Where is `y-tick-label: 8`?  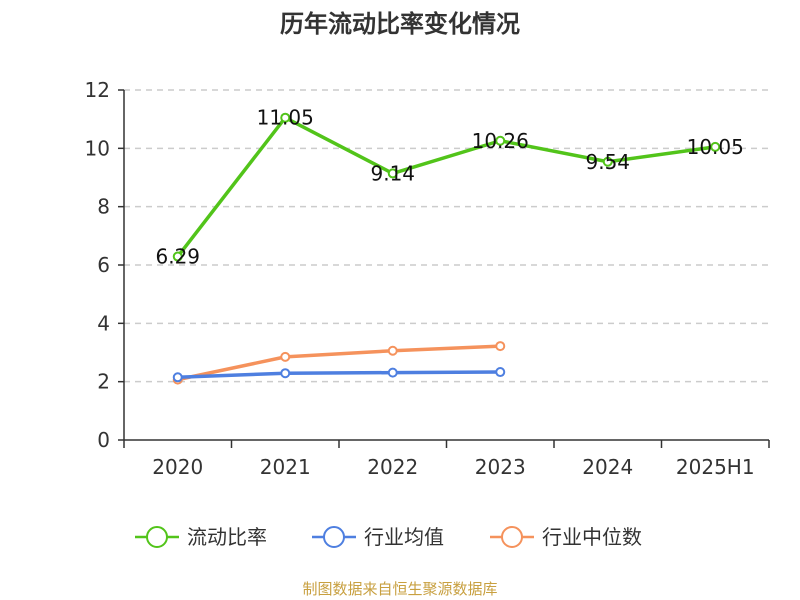 y-tick-label: 8 is located at coordinates (103, 207).